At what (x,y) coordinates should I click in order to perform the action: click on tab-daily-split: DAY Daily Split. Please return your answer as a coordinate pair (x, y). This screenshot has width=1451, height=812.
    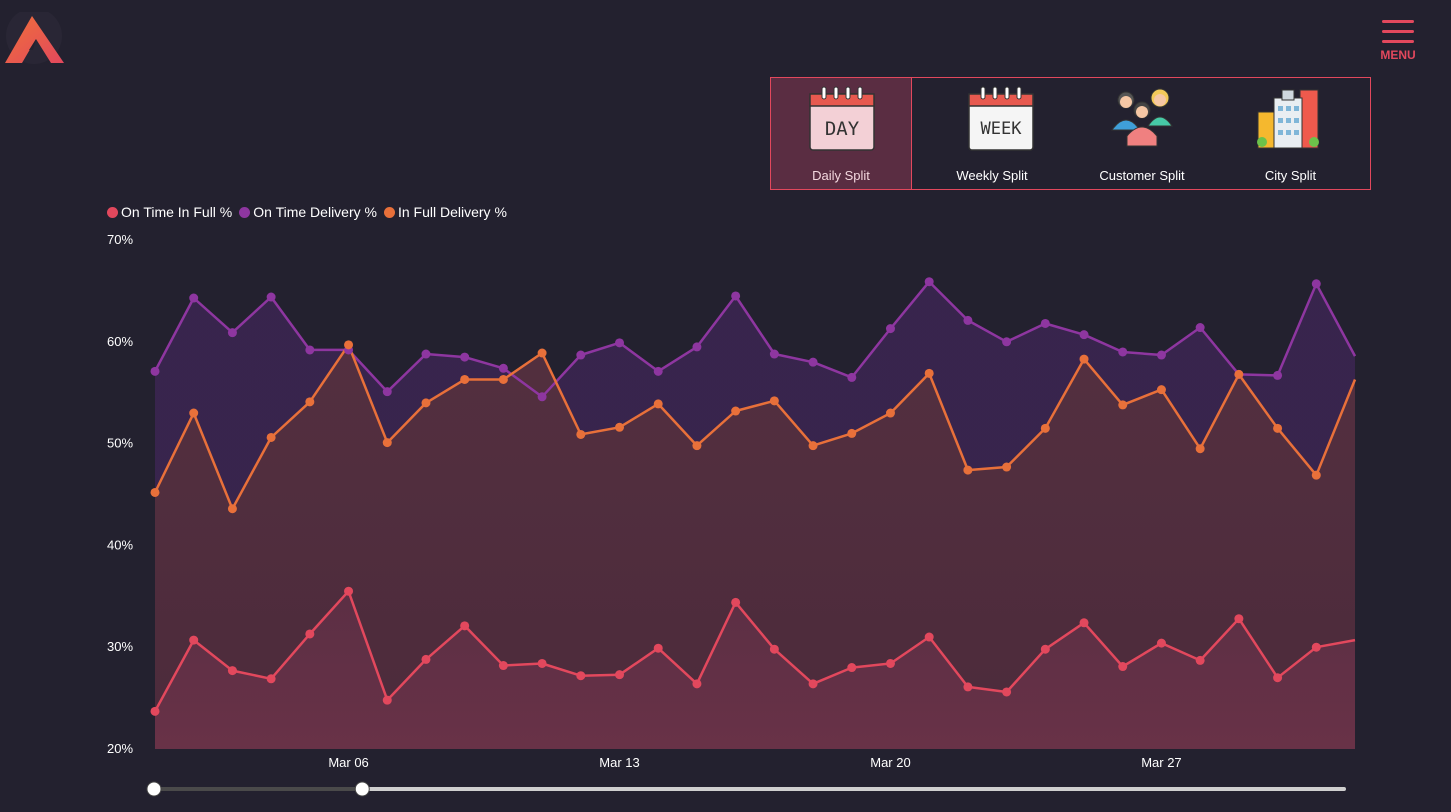
    Looking at the image, I should click on (841, 133).